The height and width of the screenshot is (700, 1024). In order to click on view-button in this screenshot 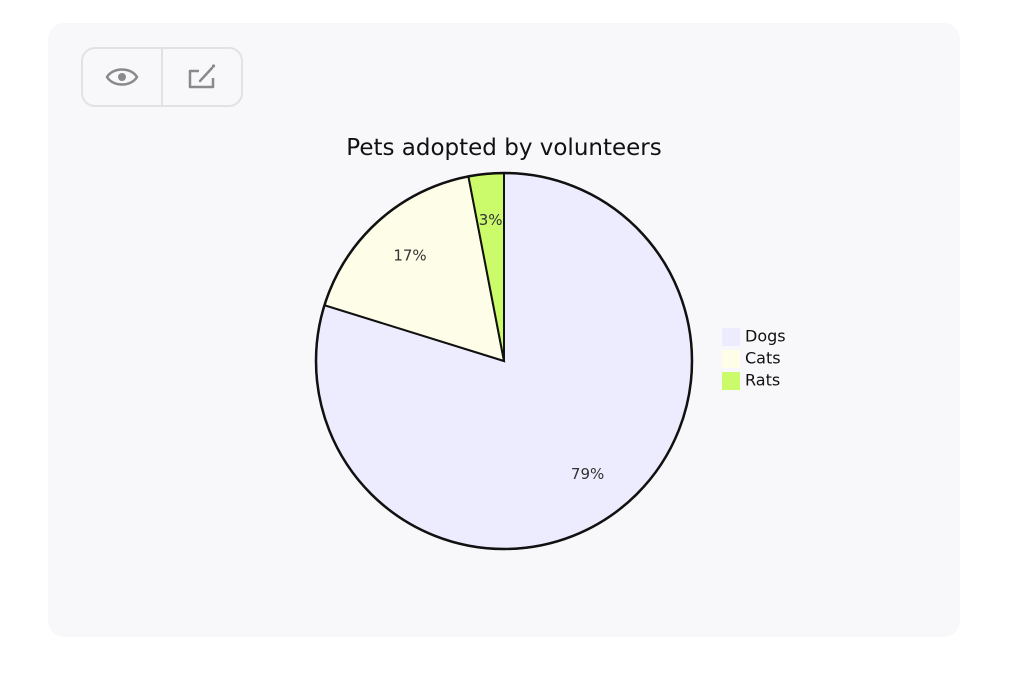, I will do `click(122, 77)`.